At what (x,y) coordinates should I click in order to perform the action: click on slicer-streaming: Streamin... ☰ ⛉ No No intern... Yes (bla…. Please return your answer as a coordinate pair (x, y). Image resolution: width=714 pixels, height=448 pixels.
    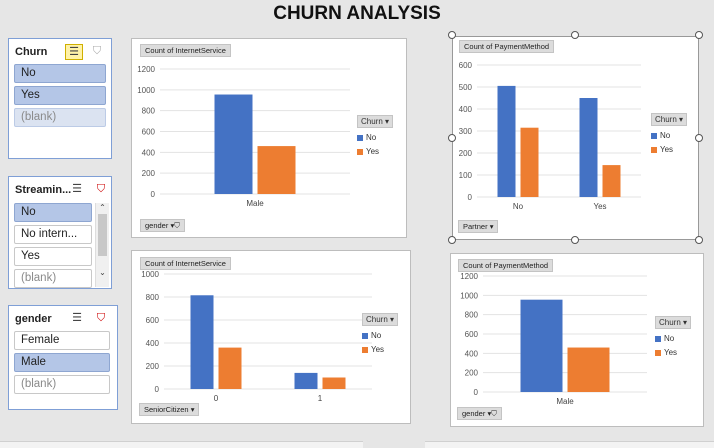
    Looking at the image, I should click on (60, 232).